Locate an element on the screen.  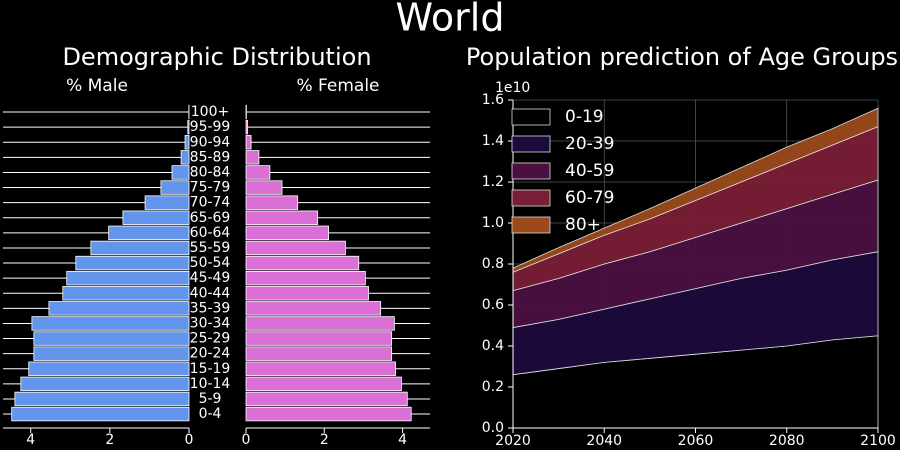
category-label: 95-99 is located at coordinates (210, 127).